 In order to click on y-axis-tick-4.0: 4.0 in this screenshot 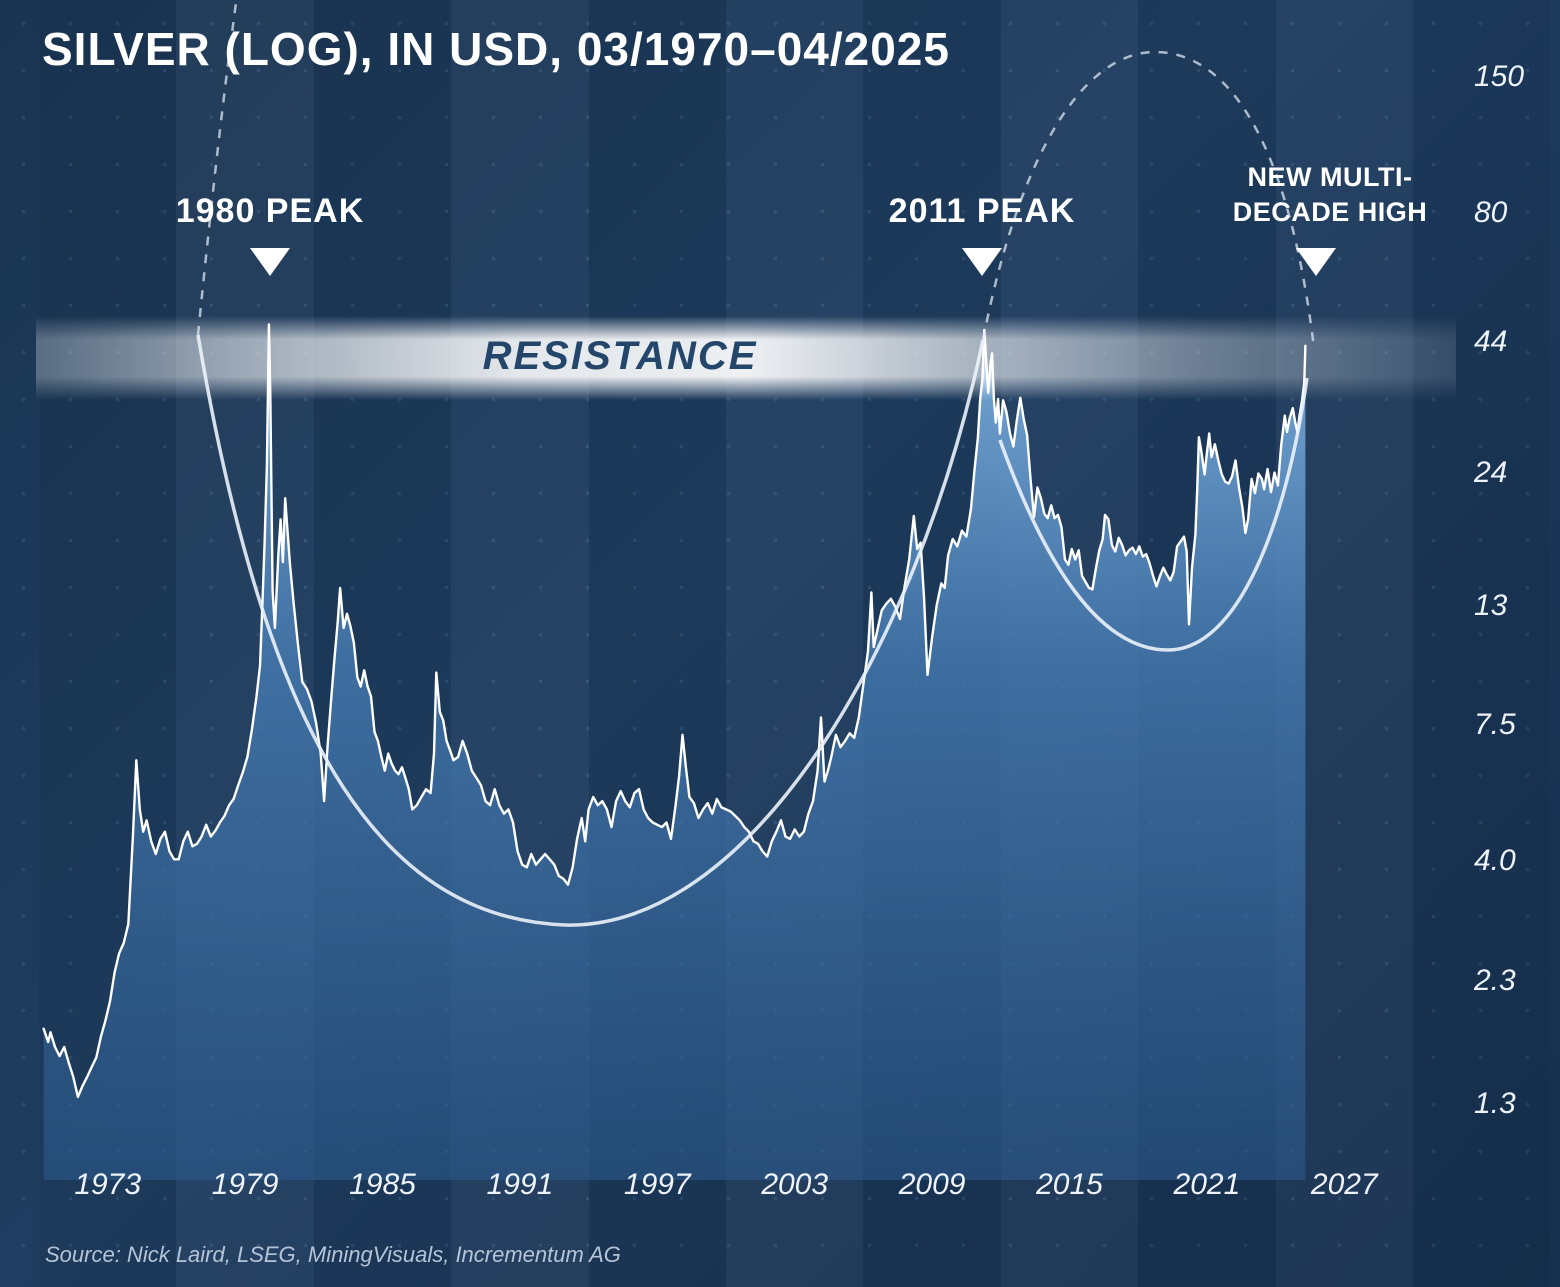, I will do `click(1495, 860)`.